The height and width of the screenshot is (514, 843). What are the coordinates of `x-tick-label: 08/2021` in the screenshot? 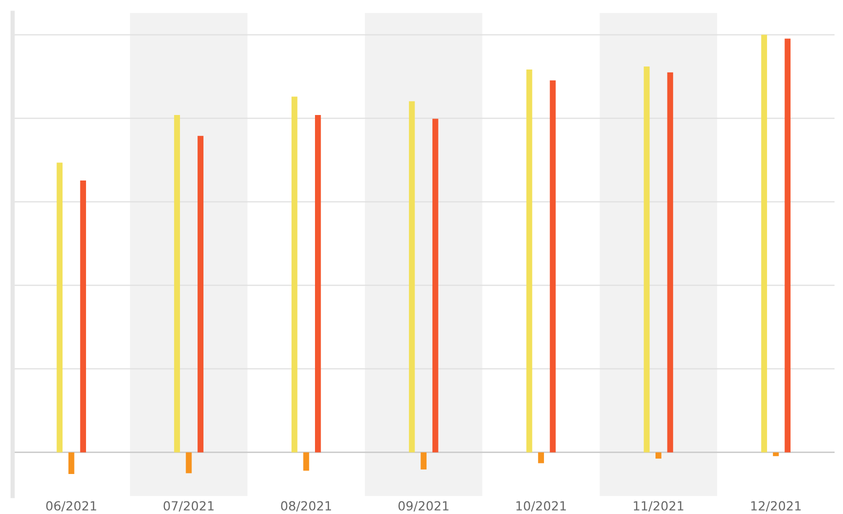 It's located at (306, 506).